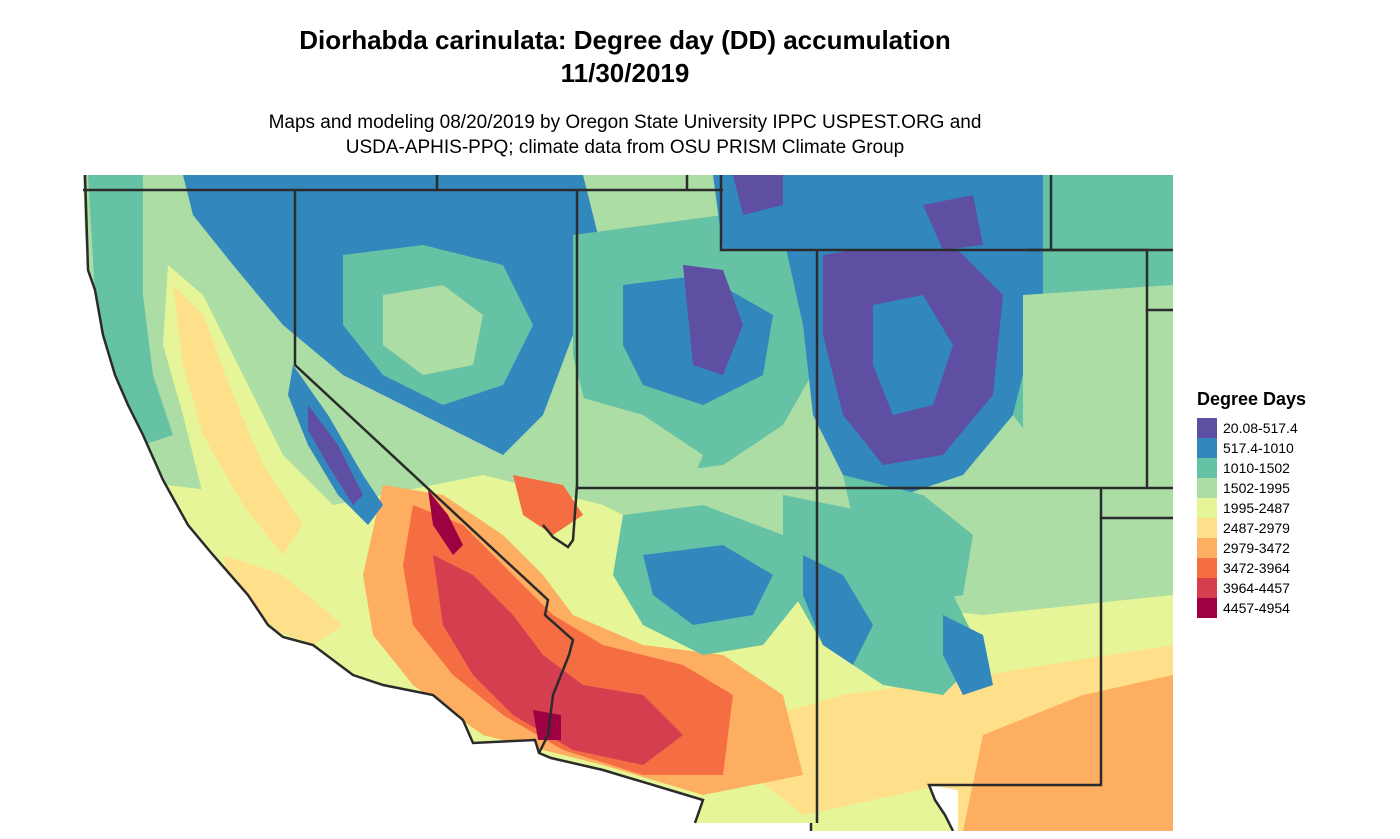 This screenshot has width=1400, height=839. I want to click on legend-item: 2487-2979, so click(1292, 528).